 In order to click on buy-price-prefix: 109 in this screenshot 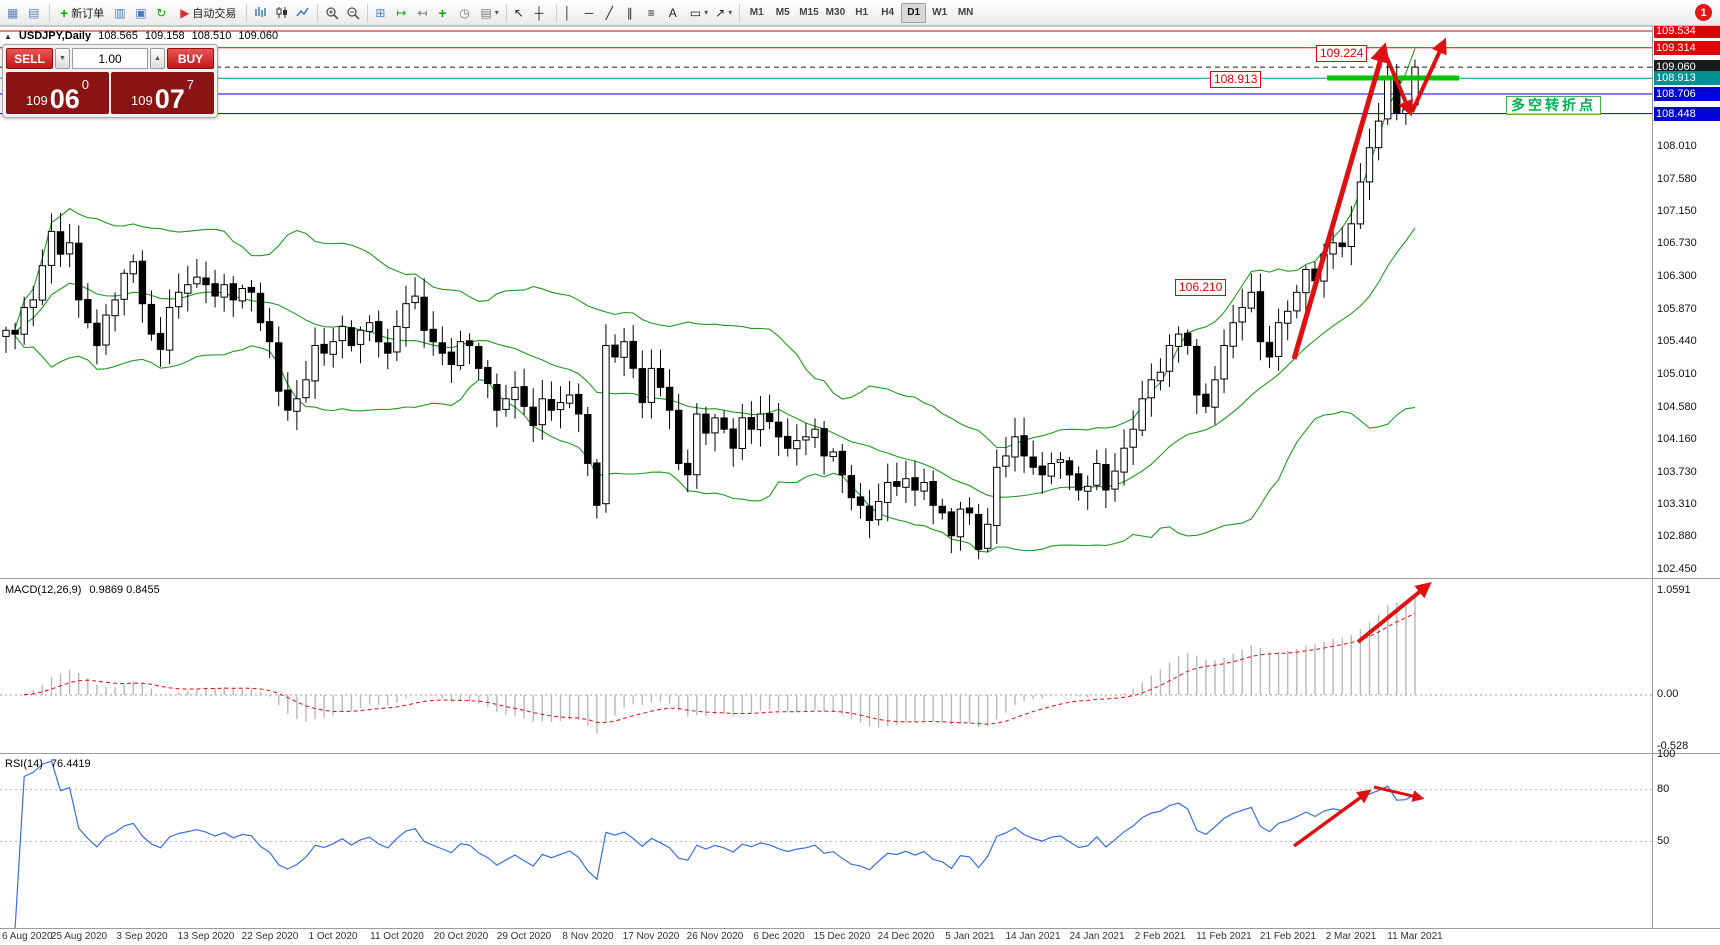, I will do `click(142, 100)`.